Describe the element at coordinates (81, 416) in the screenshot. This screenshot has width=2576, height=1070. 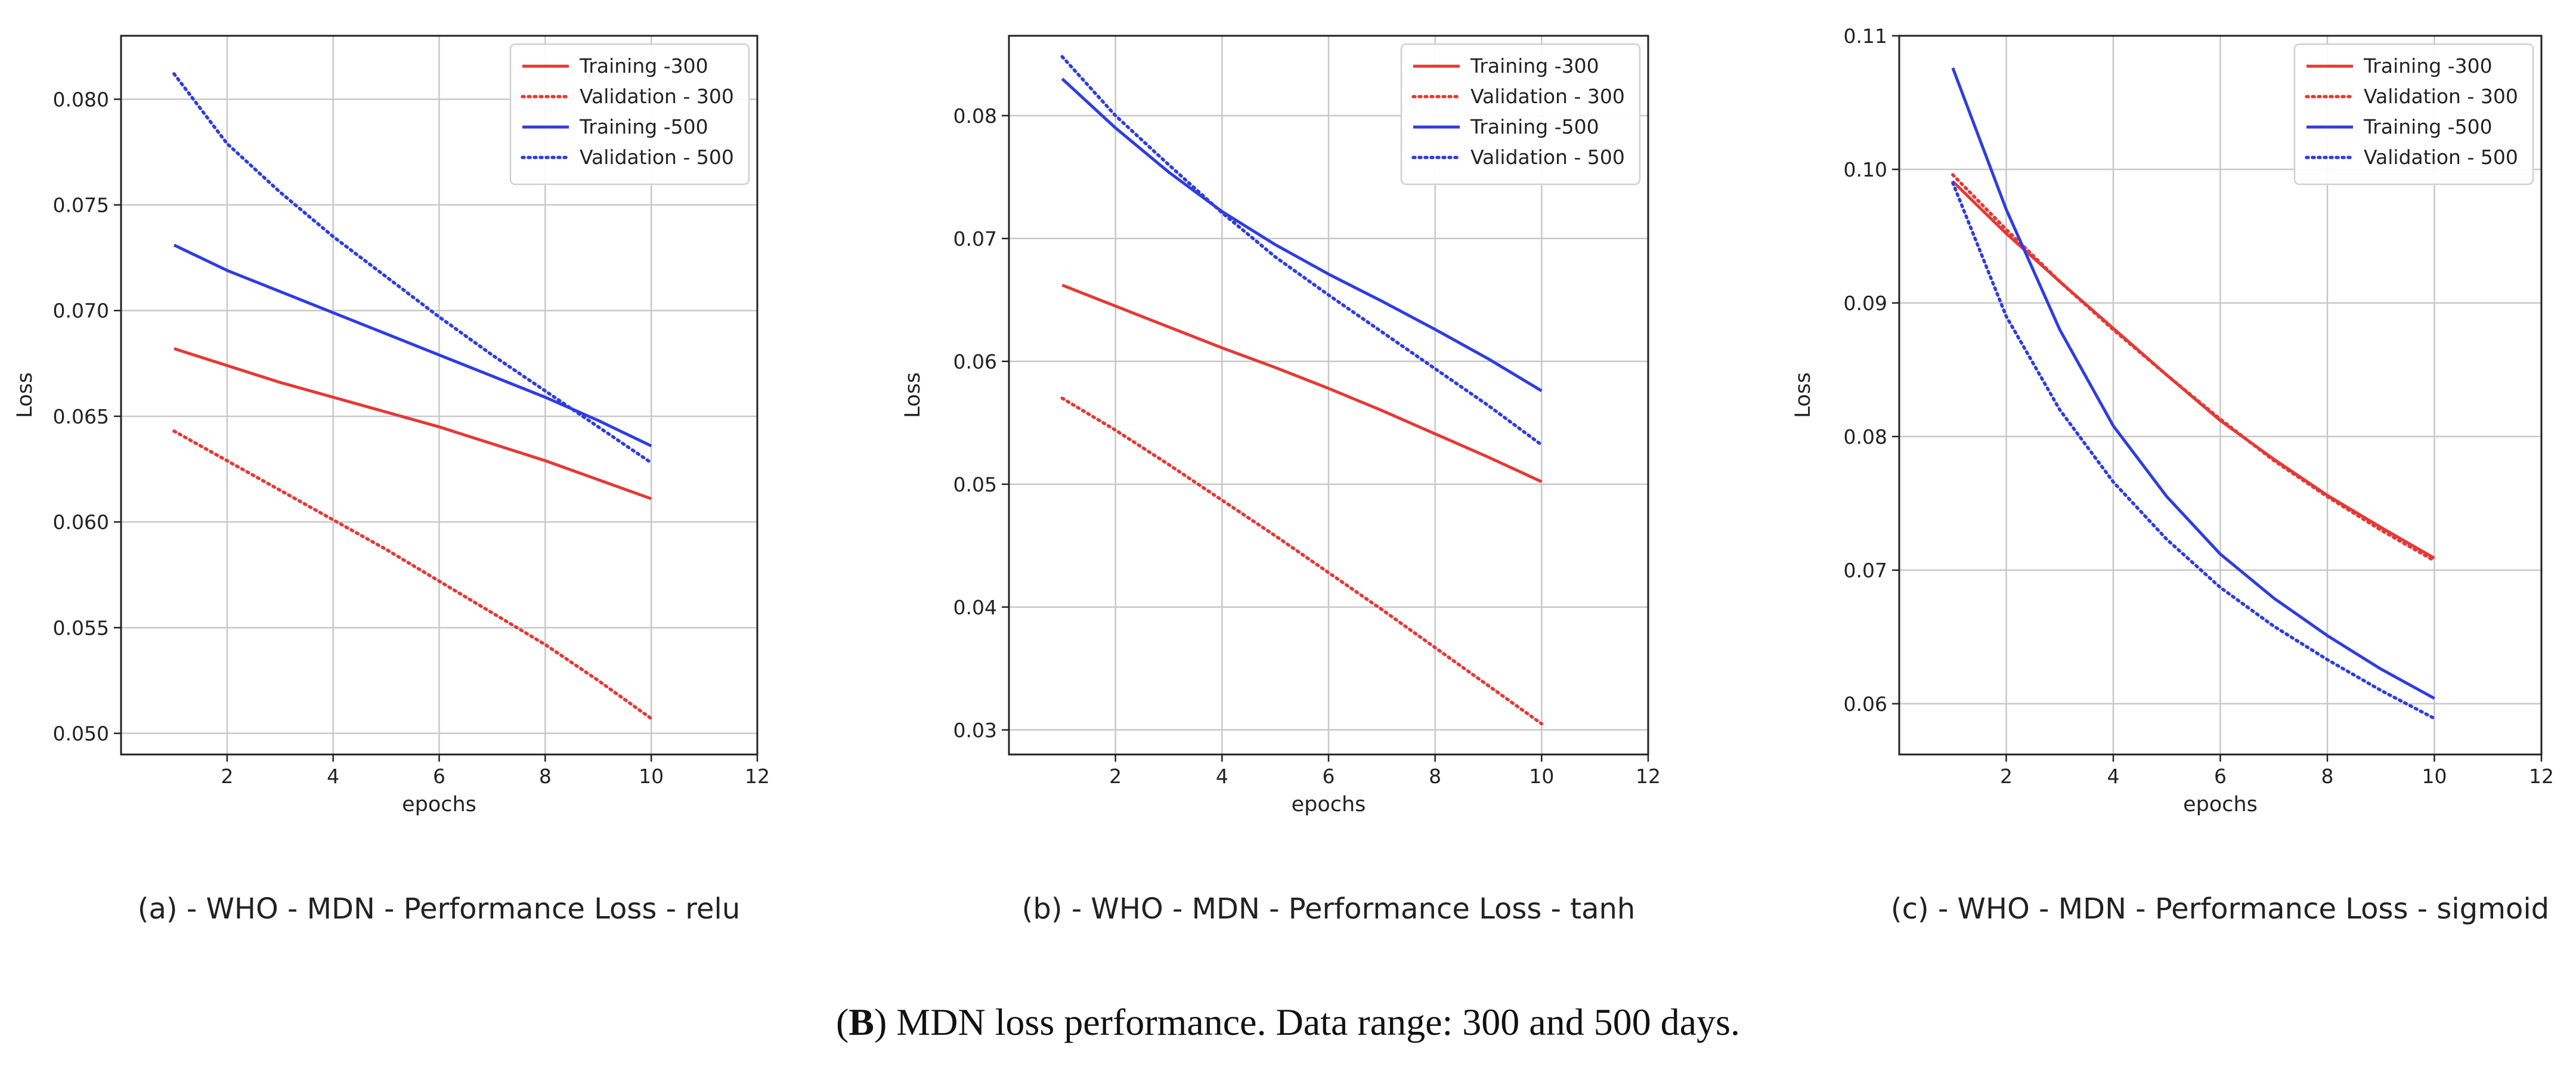
I see `y-tick-label: 0.065` at that location.